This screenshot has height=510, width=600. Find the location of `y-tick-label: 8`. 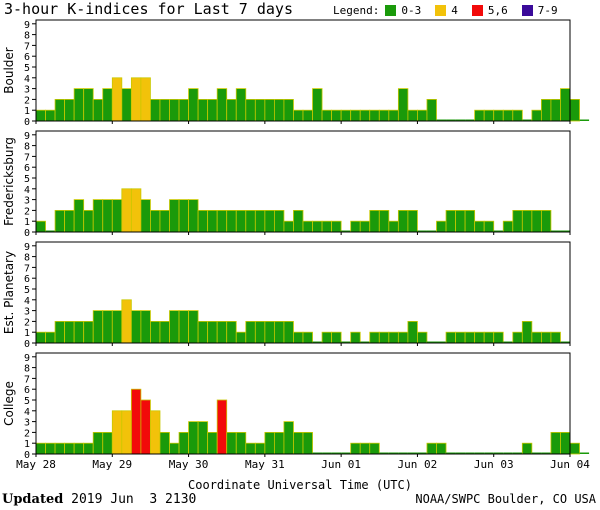

y-tick-label: 8 is located at coordinates (27, 369).